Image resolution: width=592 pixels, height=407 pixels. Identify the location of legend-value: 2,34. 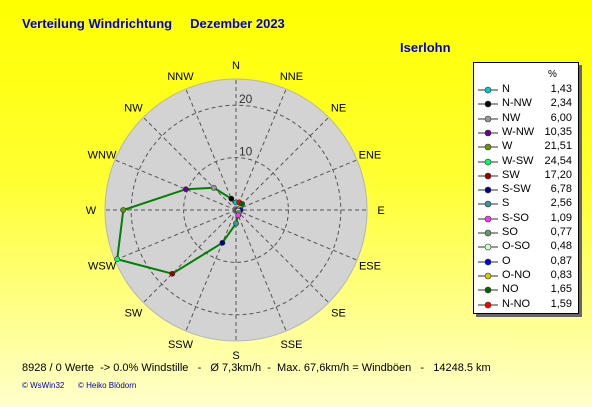
(561, 103).